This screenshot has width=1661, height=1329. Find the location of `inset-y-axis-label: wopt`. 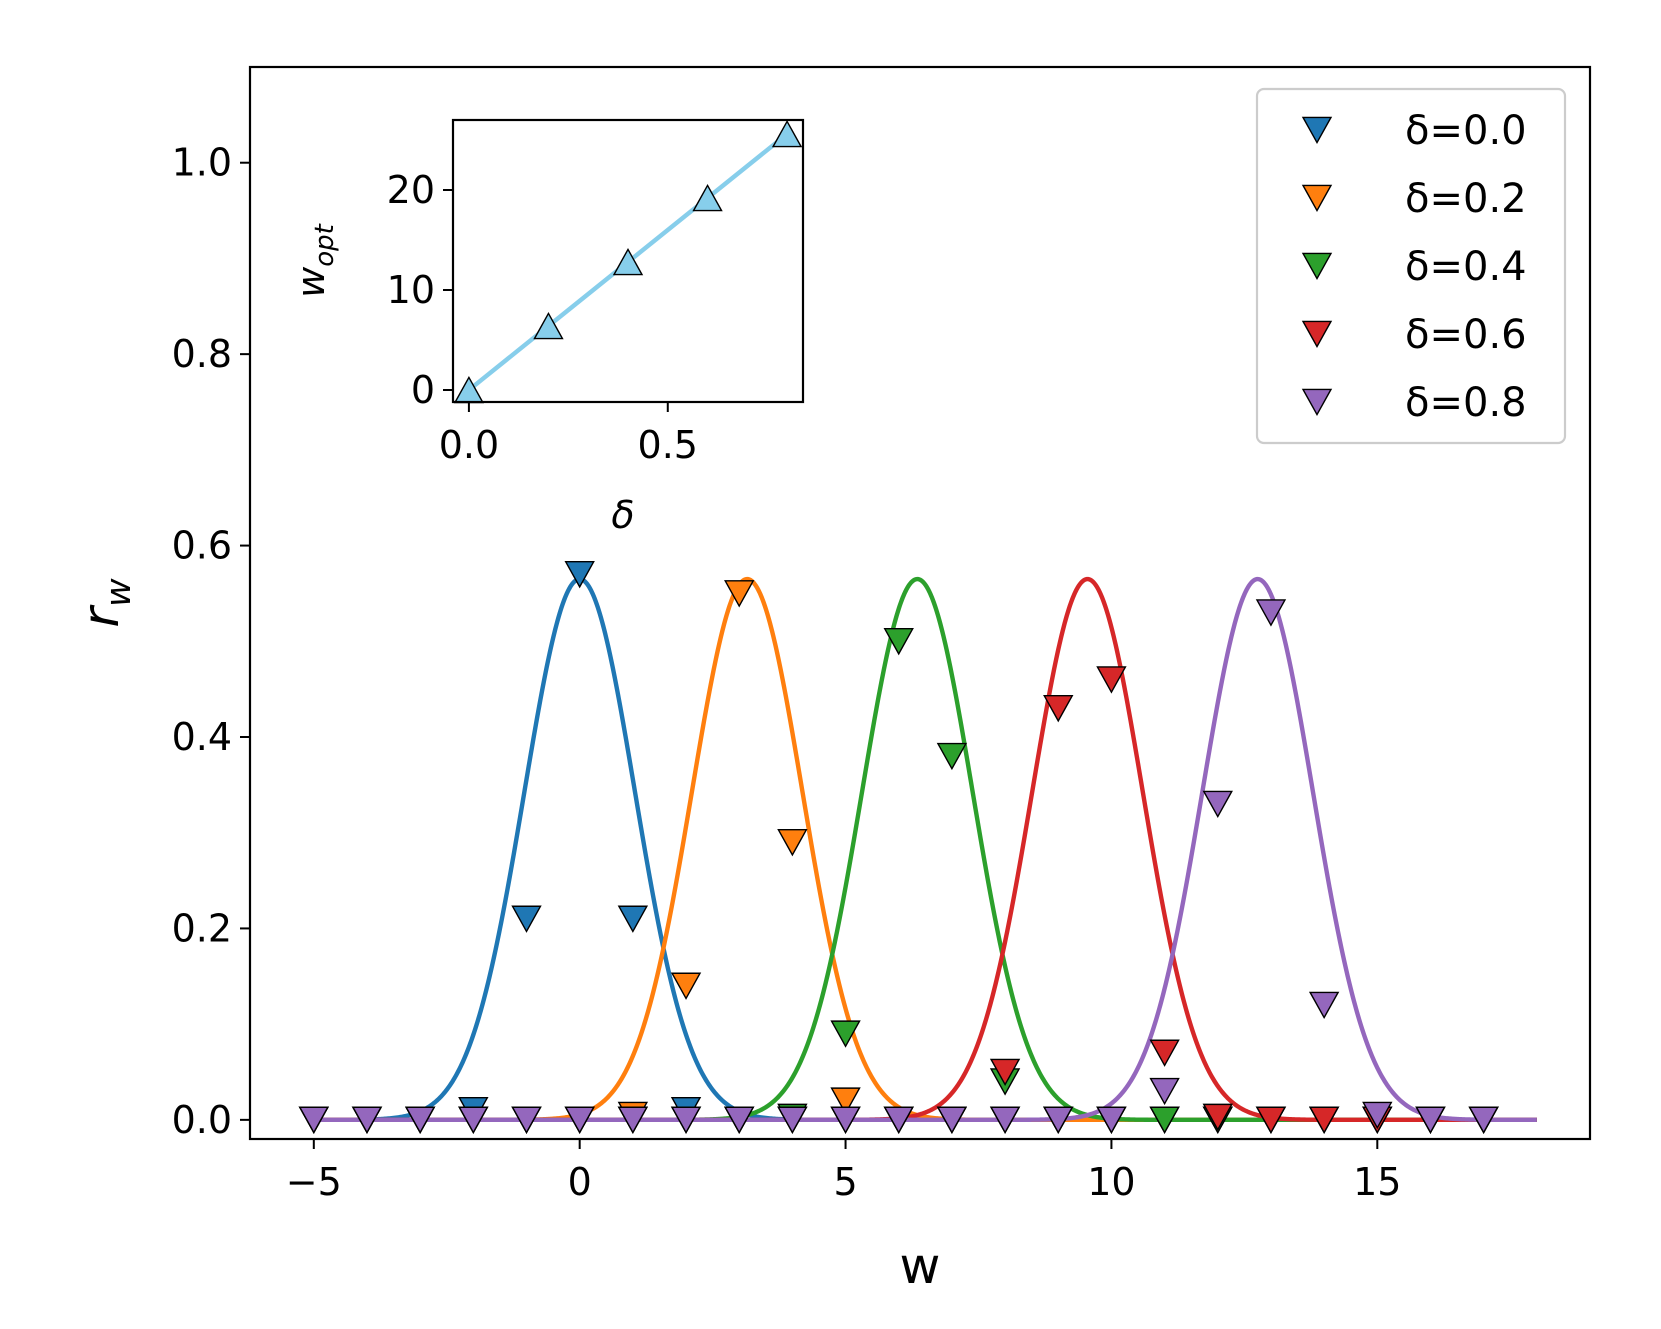

inset-y-axis-label: wopt is located at coordinates (314, 260).